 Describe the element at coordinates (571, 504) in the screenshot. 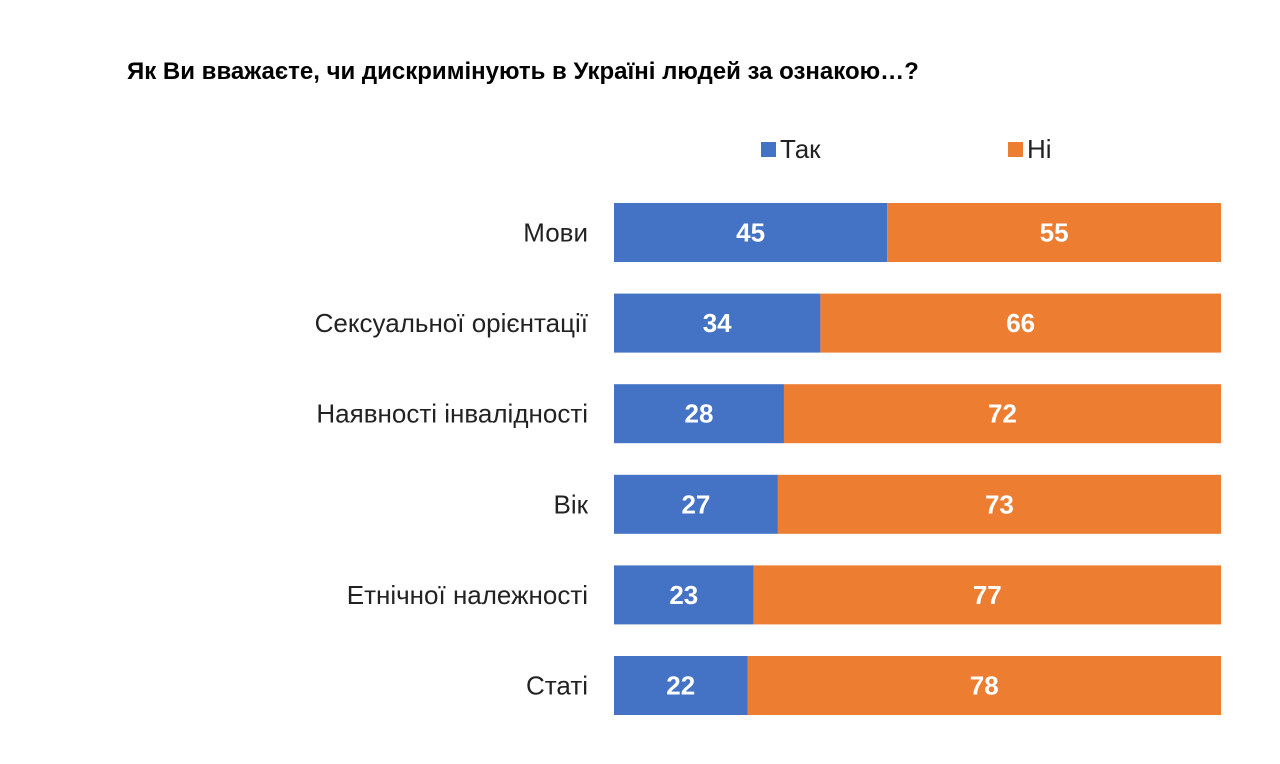

I see `category-label: Вік` at that location.